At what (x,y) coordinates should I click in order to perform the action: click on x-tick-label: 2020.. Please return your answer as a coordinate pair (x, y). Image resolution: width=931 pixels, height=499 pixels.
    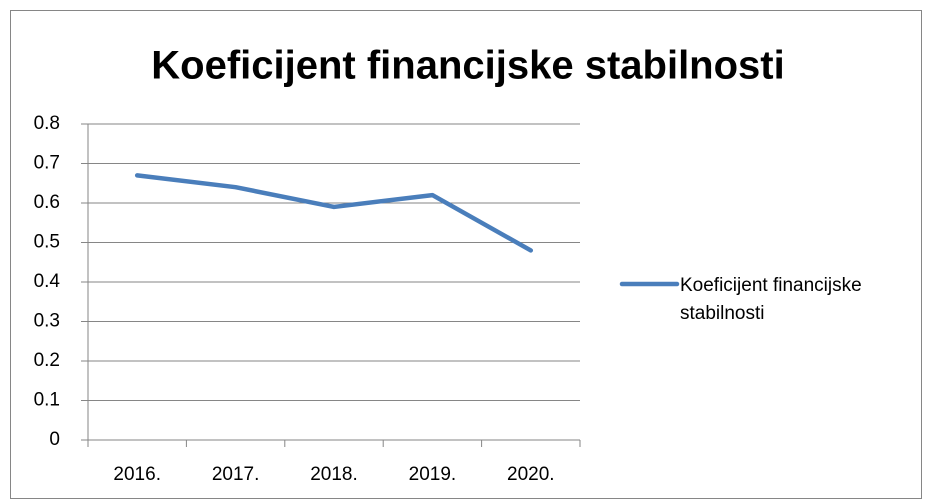
    Looking at the image, I should click on (531, 474).